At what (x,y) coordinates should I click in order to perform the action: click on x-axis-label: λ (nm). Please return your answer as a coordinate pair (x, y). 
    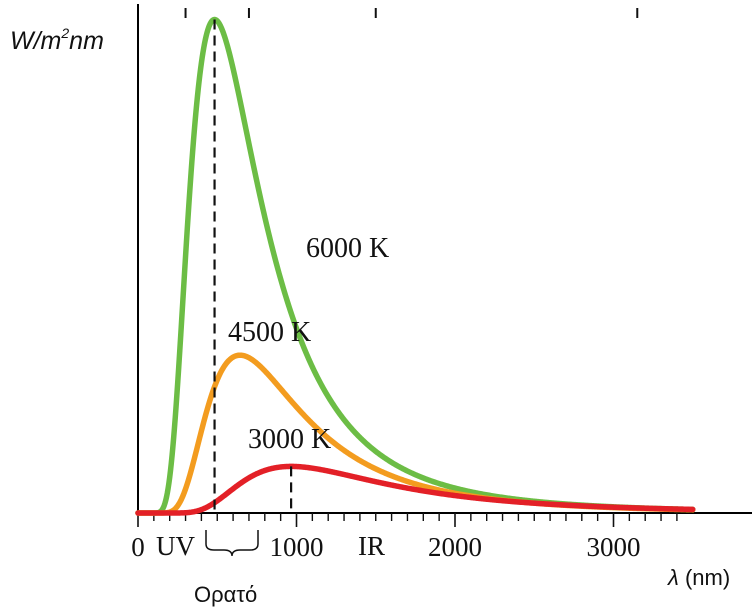
    Looking at the image, I should click on (698, 577).